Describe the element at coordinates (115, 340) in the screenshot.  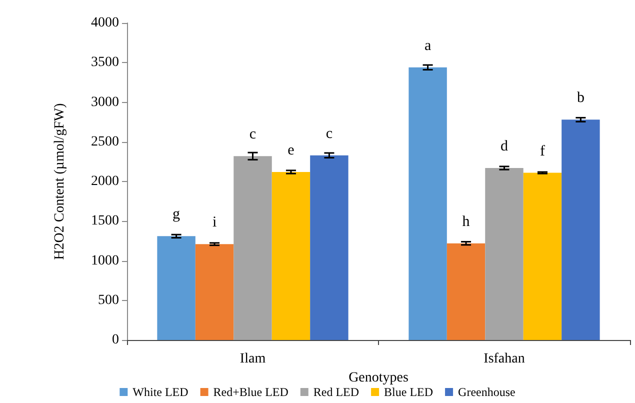
I see `y-tick-label: 0` at that location.